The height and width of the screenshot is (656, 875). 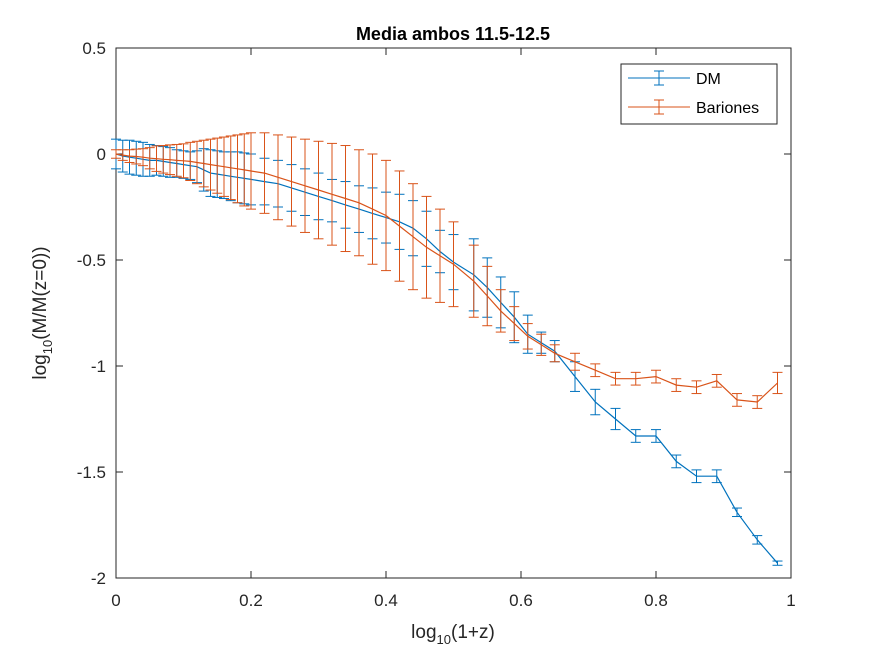 What do you see at coordinates (47, 347) in the screenshot?
I see `y-axis-label-subscript: 10` at bounding box center [47, 347].